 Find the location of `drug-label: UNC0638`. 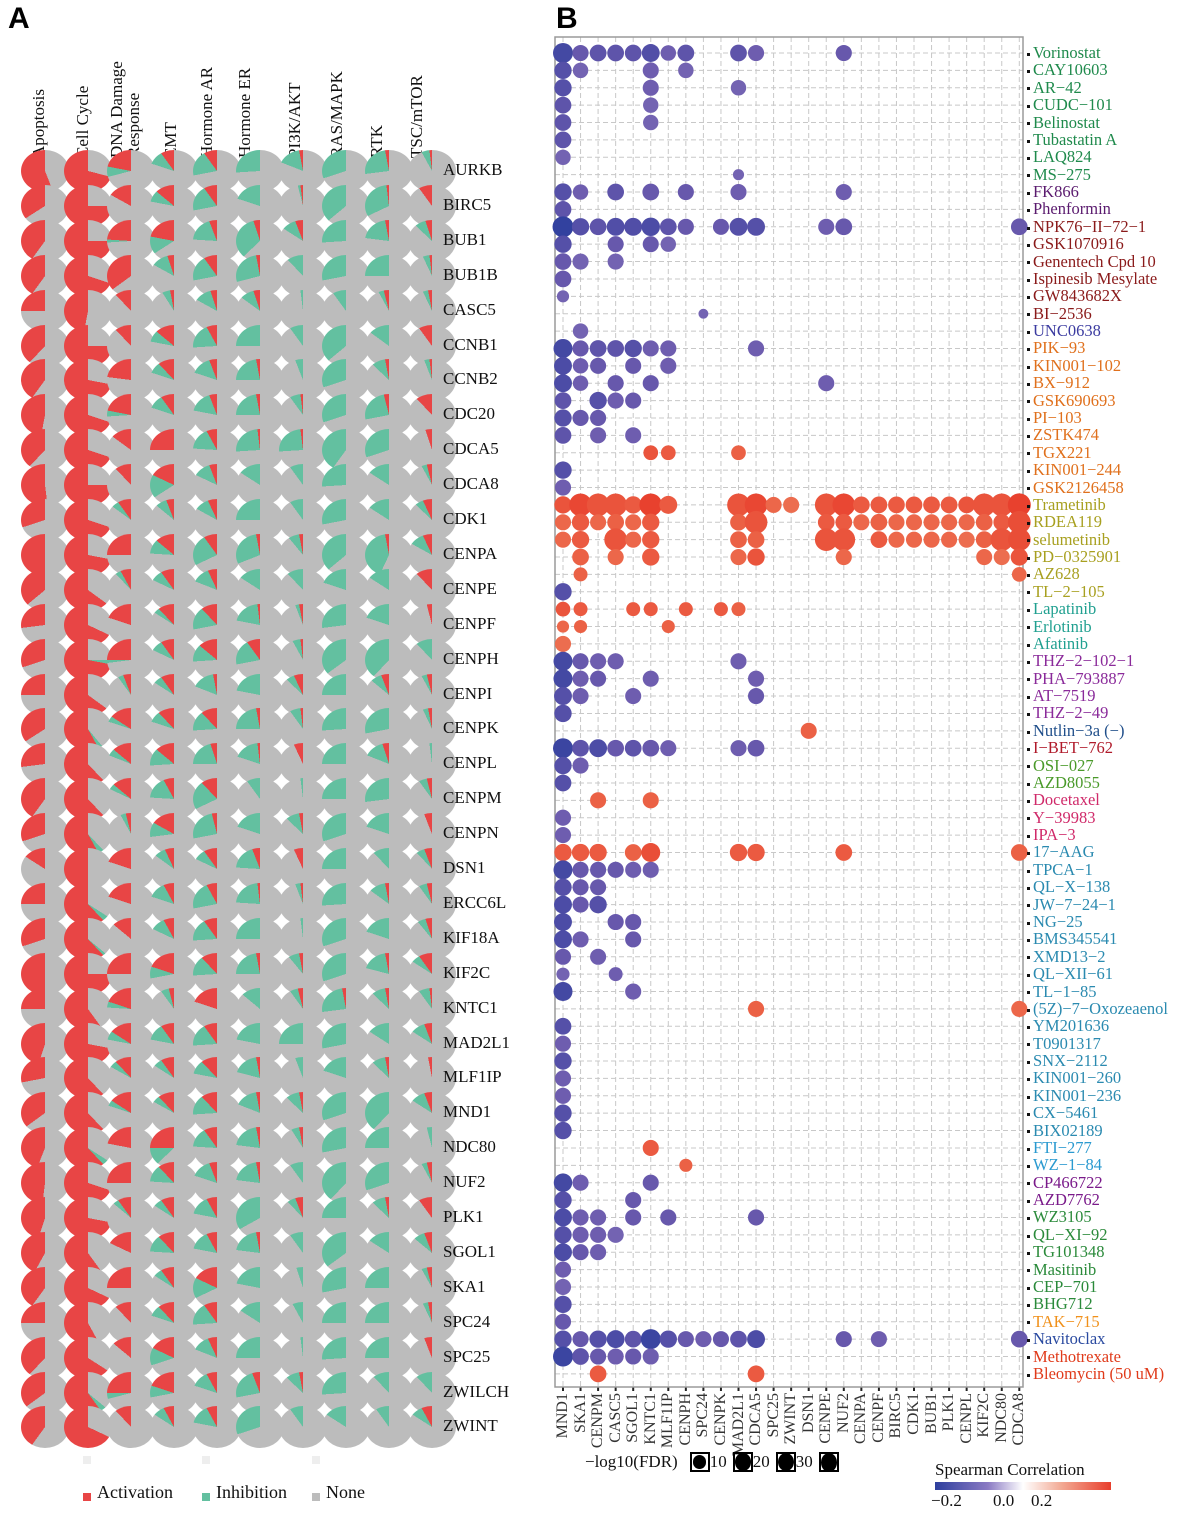

drug-label: UNC0638 is located at coordinates (1064, 330).